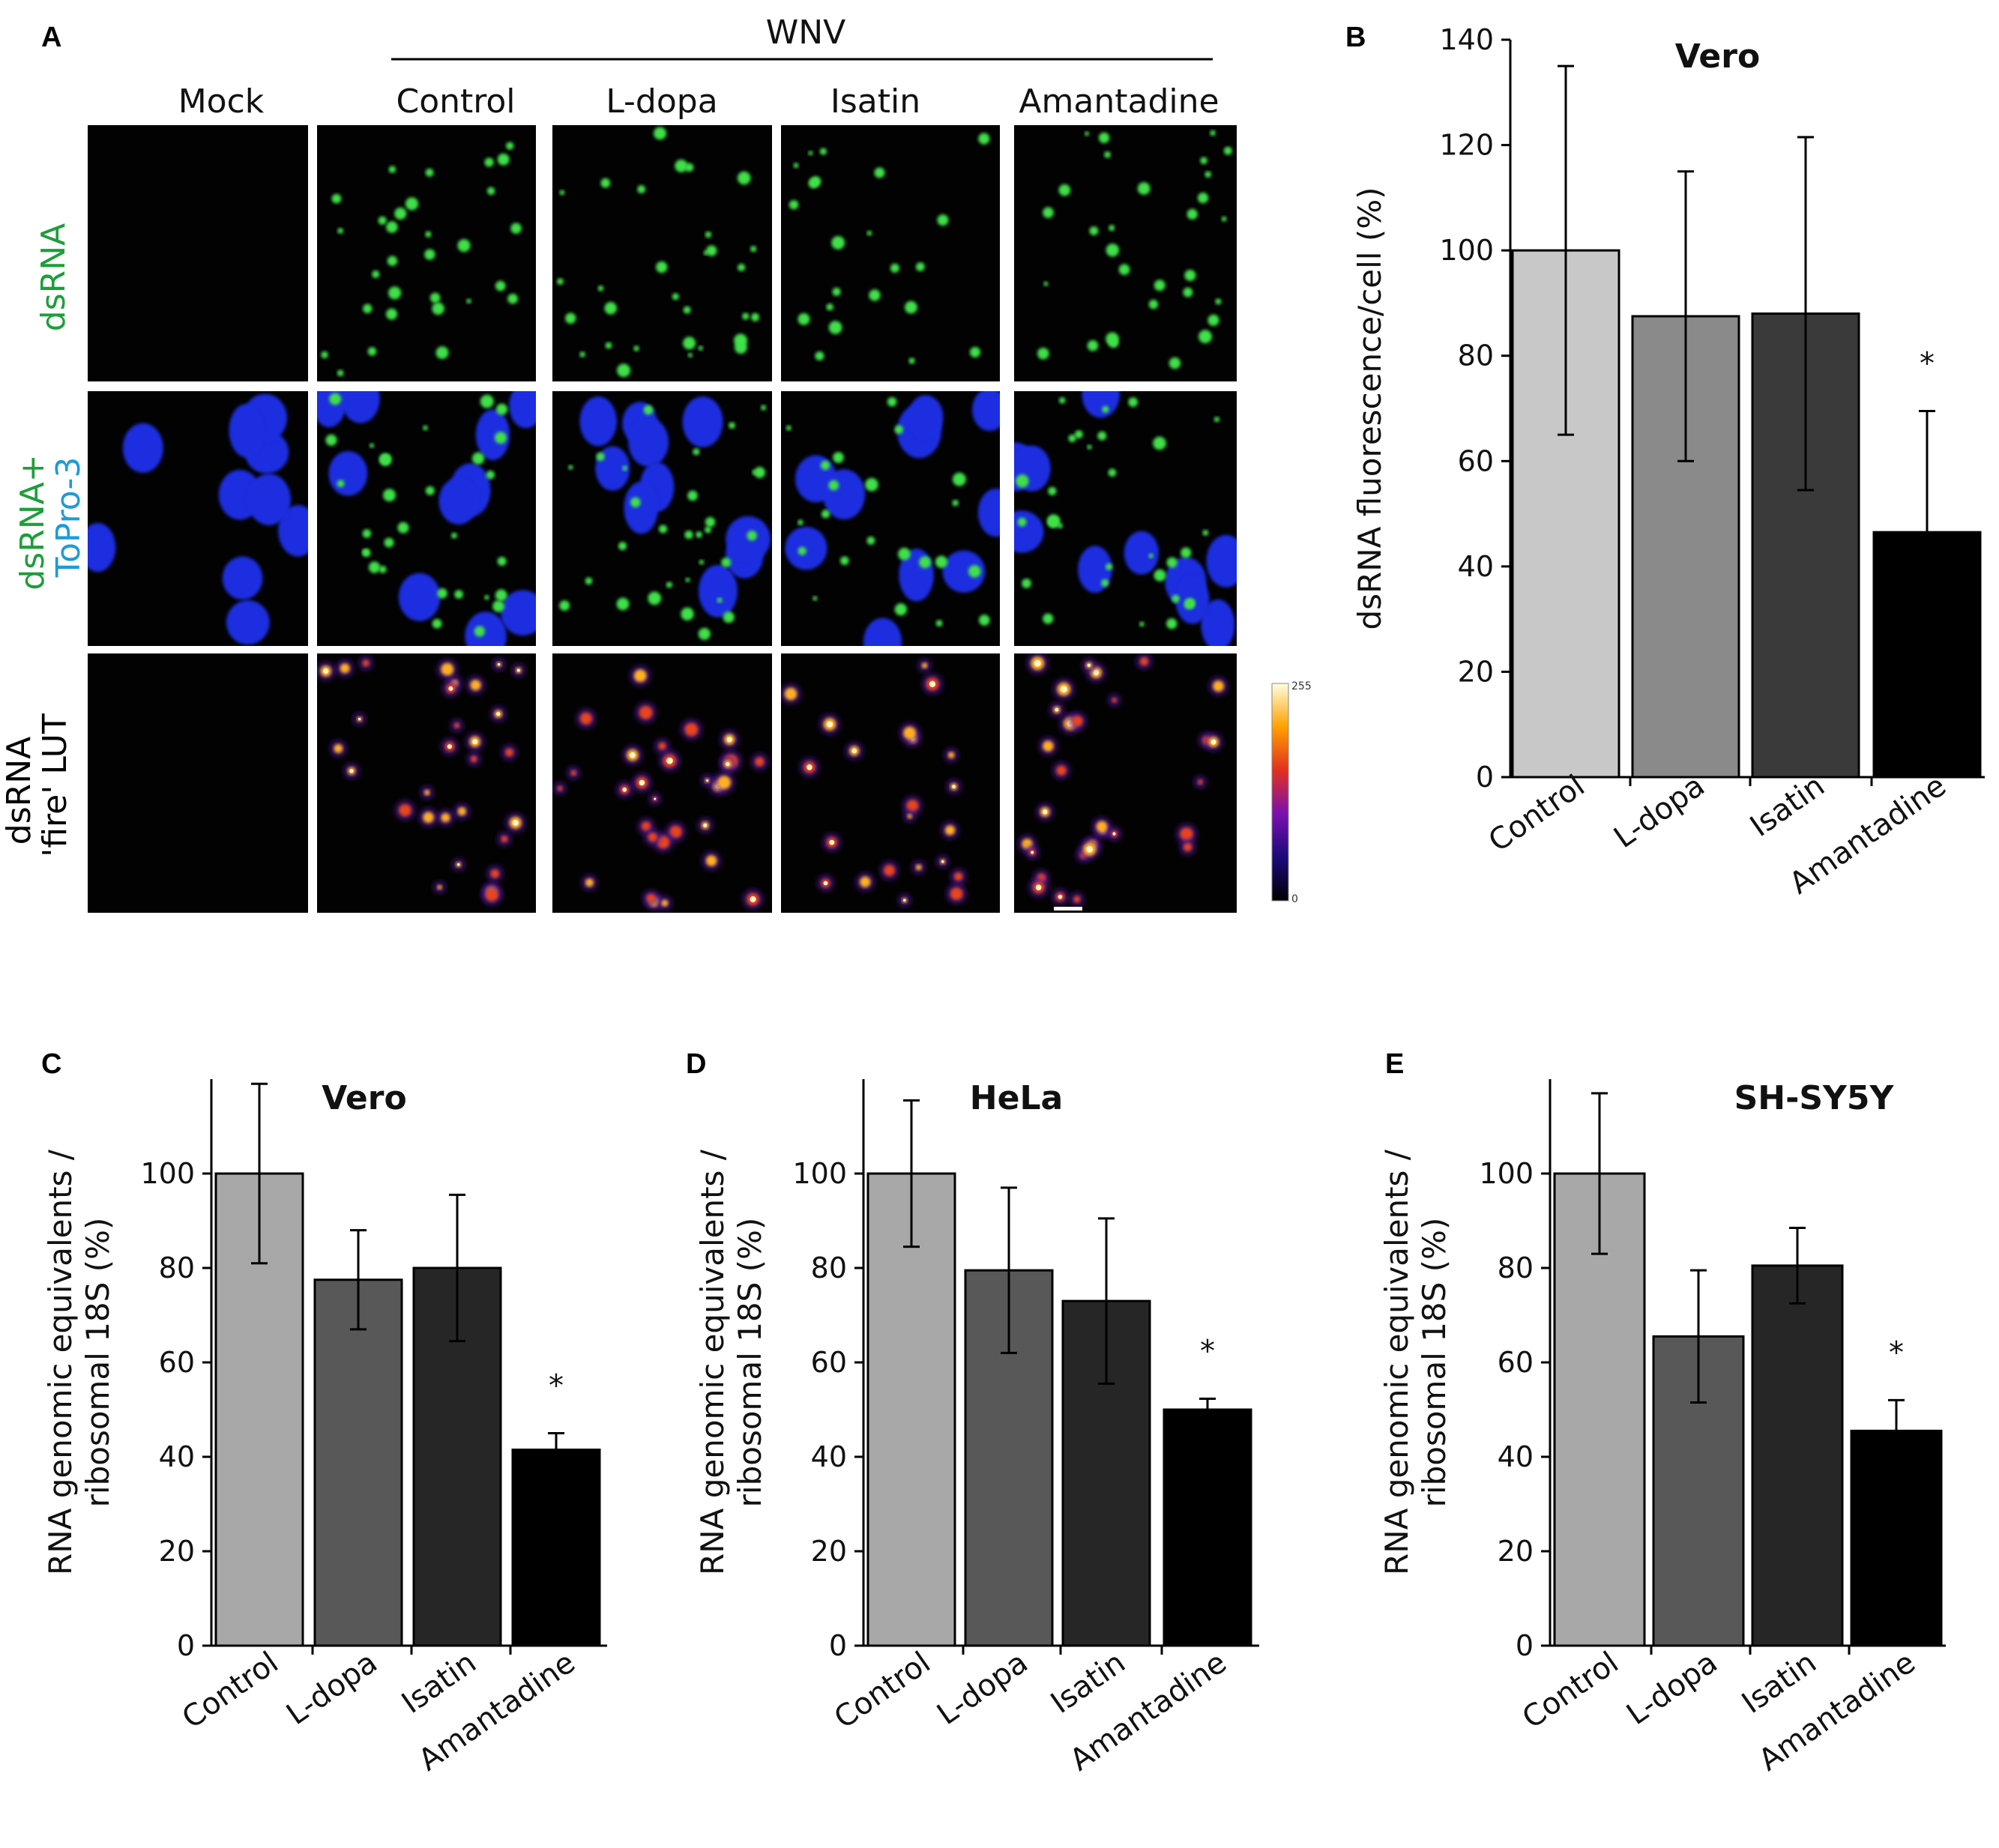 The height and width of the screenshot is (1848, 1999). Describe the element at coordinates (358, 1462) in the screenshot. I see `bar-l-dopa` at that location.